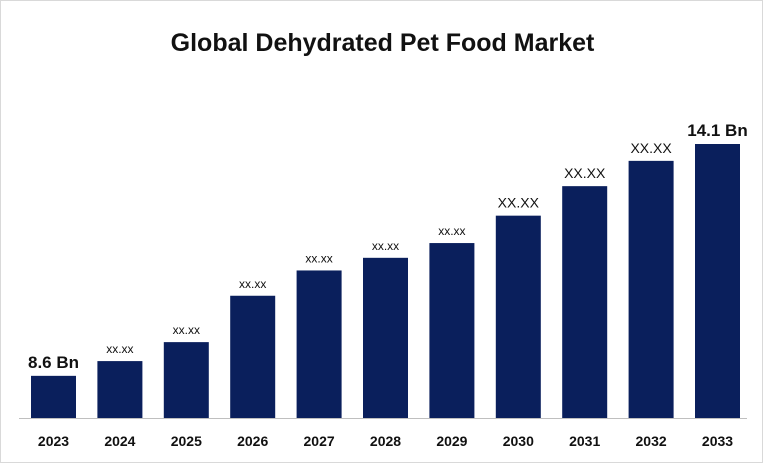 The width and height of the screenshot is (763, 464). What do you see at coordinates (53, 362) in the screenshot?
I see `data-label-2023: 8.6 Bn` at bounding box center [53, 362].